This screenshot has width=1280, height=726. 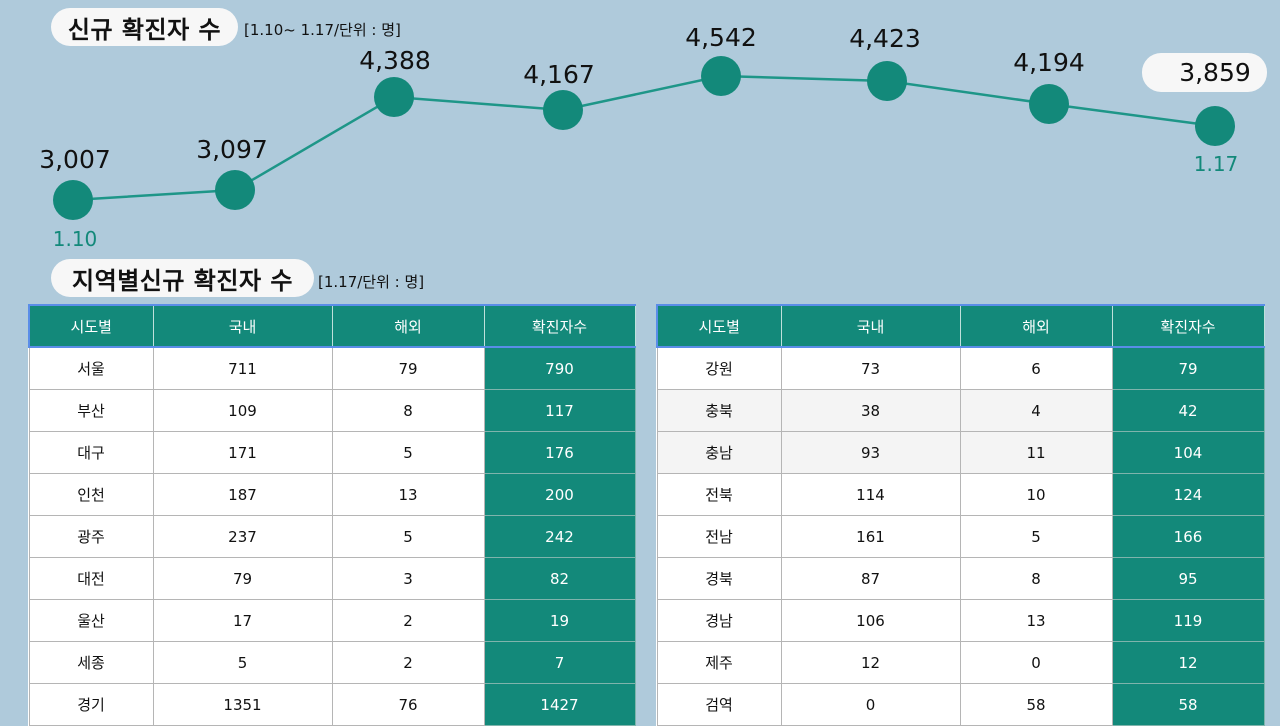 What do you see at coordinates (232, 149) in the screenshot?
I see `value-label: 3,097` at bounding box center [232, 149].